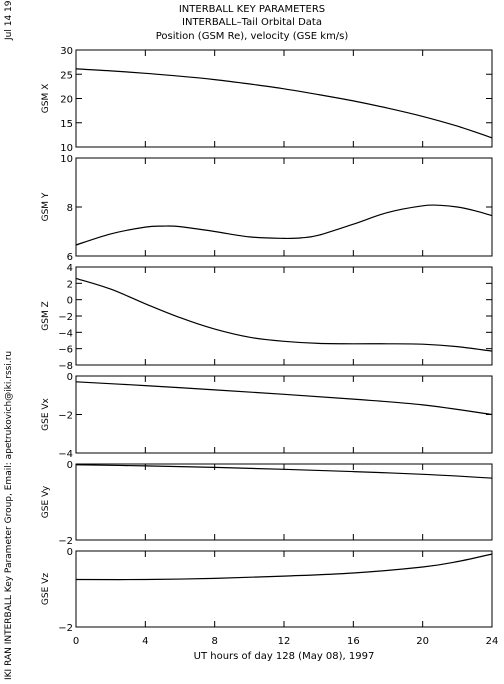 Image resolution: width=504 pixels, height=684 pixels. Describe the element at coordinates (46, 98) in the screenshot. I see `y-axis-label-1: GSM X` at that location.